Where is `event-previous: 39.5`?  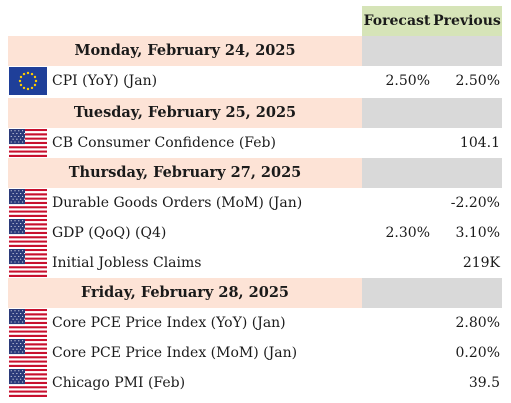
event-previous: 39.5 is located at coordinates (484, 383).